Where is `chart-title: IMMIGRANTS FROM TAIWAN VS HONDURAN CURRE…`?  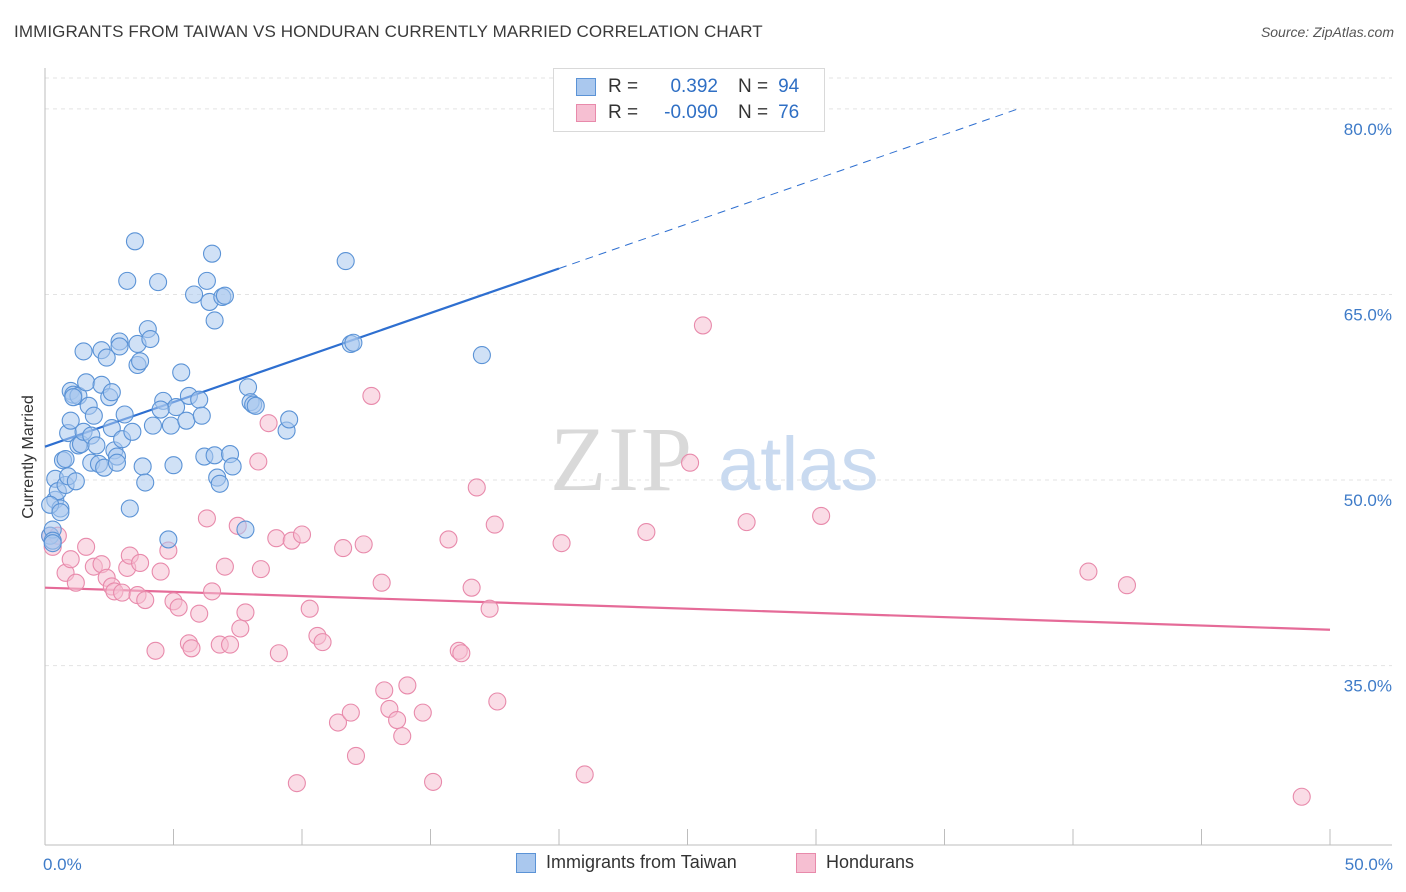
chart-title: IMMIGRANTS FROM TAIWAN VS HONDURAN CURRE… is located at coordinates (388, 31).